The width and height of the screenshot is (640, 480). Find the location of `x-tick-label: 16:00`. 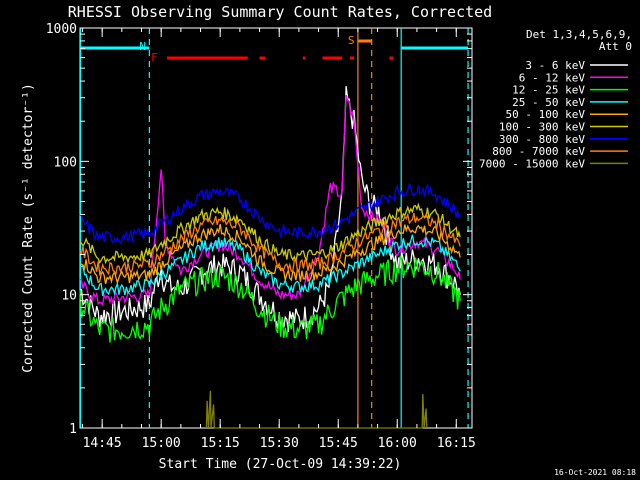

x-tick-label: 16:00 is located at coordinates (397, 443).